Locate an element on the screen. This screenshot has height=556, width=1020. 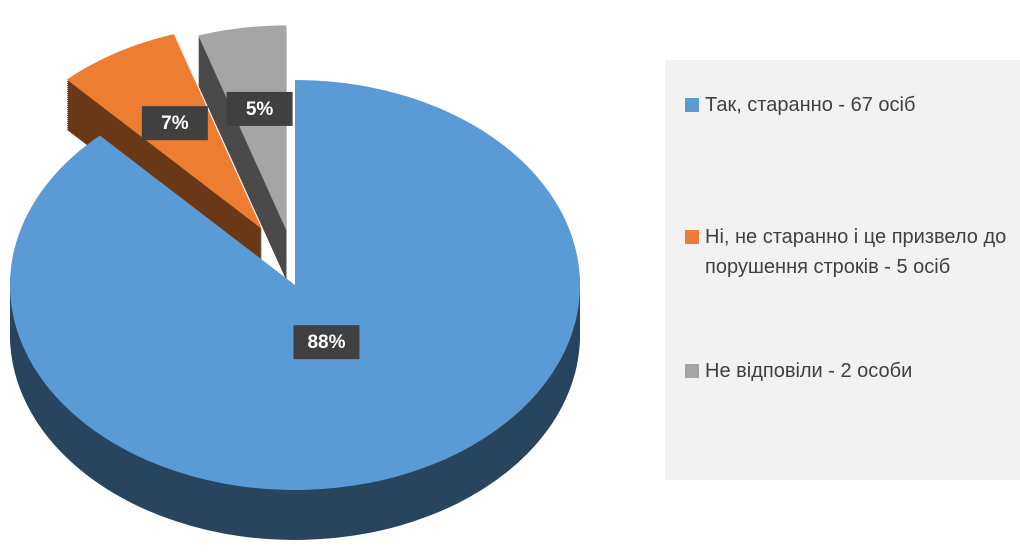
data-label-text: 7% is located at coordinates (175, 123).